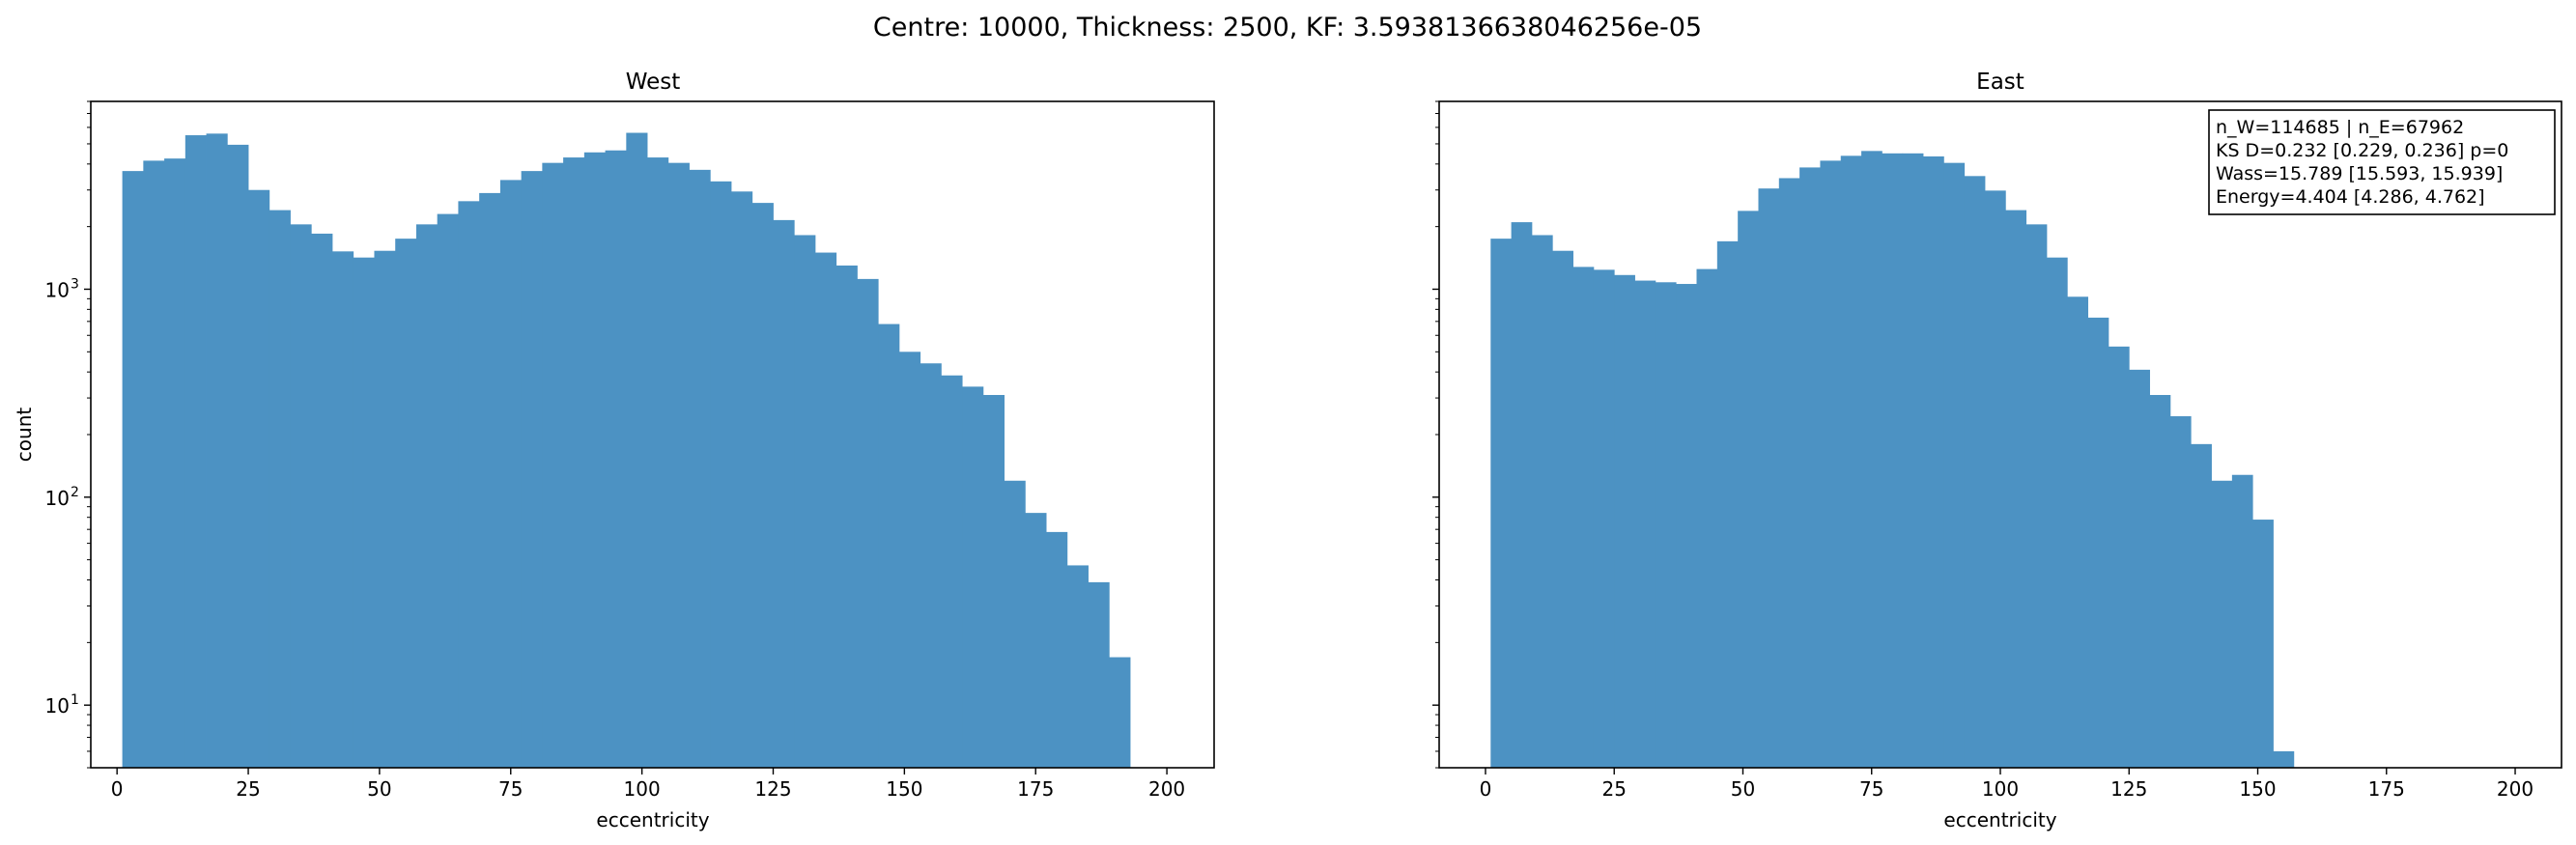 This screenshot has height=845, width=2576. Describe the element at coordinates (2386, 789) in the screenshot. I see `east-xtick-label: 175` at that location.